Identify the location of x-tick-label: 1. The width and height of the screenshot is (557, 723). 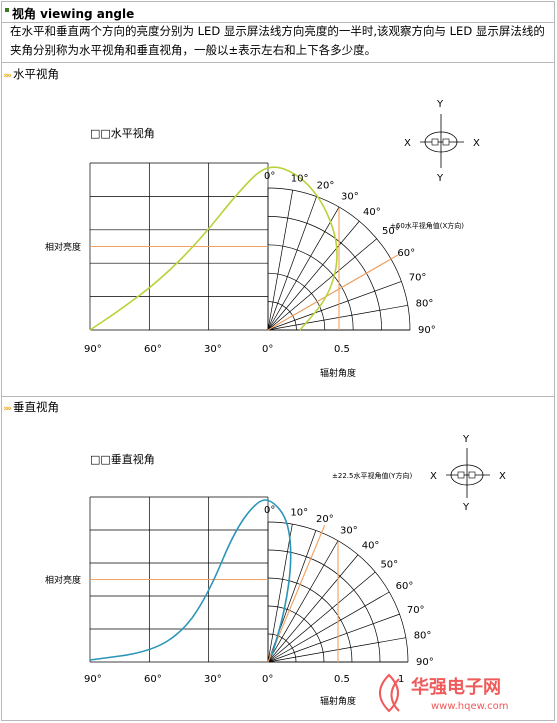
(401, 679).